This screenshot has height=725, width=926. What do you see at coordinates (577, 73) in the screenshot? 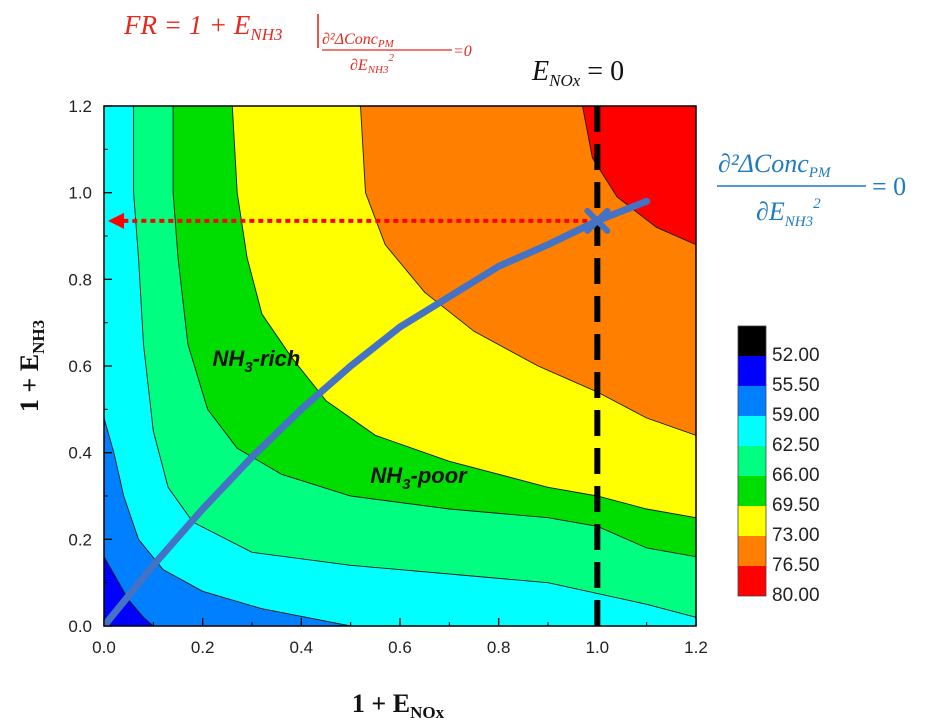
I see `enox-zero-annotation: ENOx = 0` at bounding box center [577, 73].